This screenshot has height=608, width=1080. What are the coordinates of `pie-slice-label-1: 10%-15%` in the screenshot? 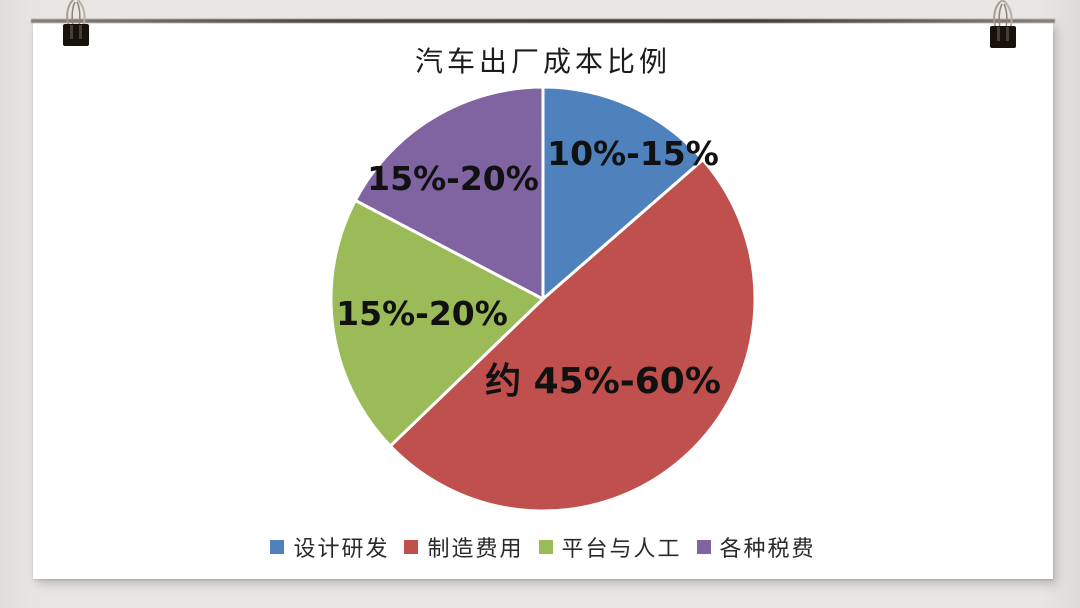 It's located at (633, 153).